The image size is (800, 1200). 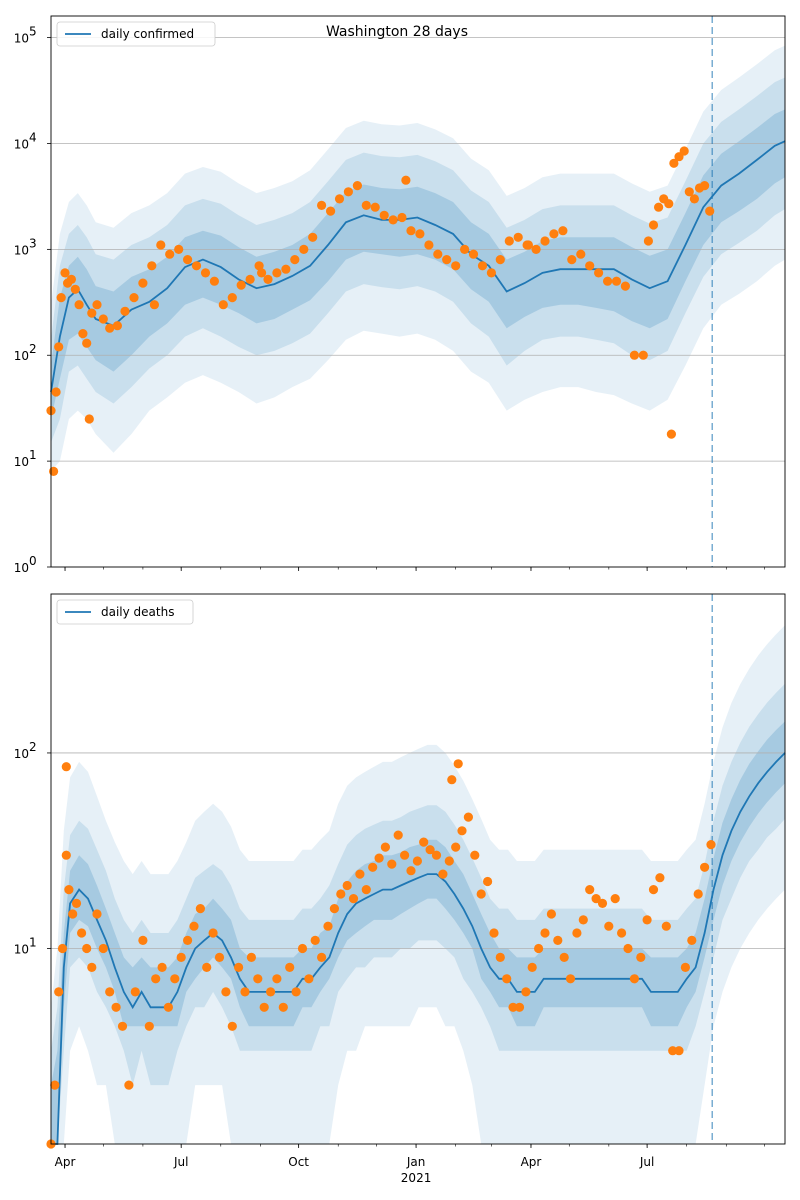 I want to click on legend-box, so click(x=125, y=612).